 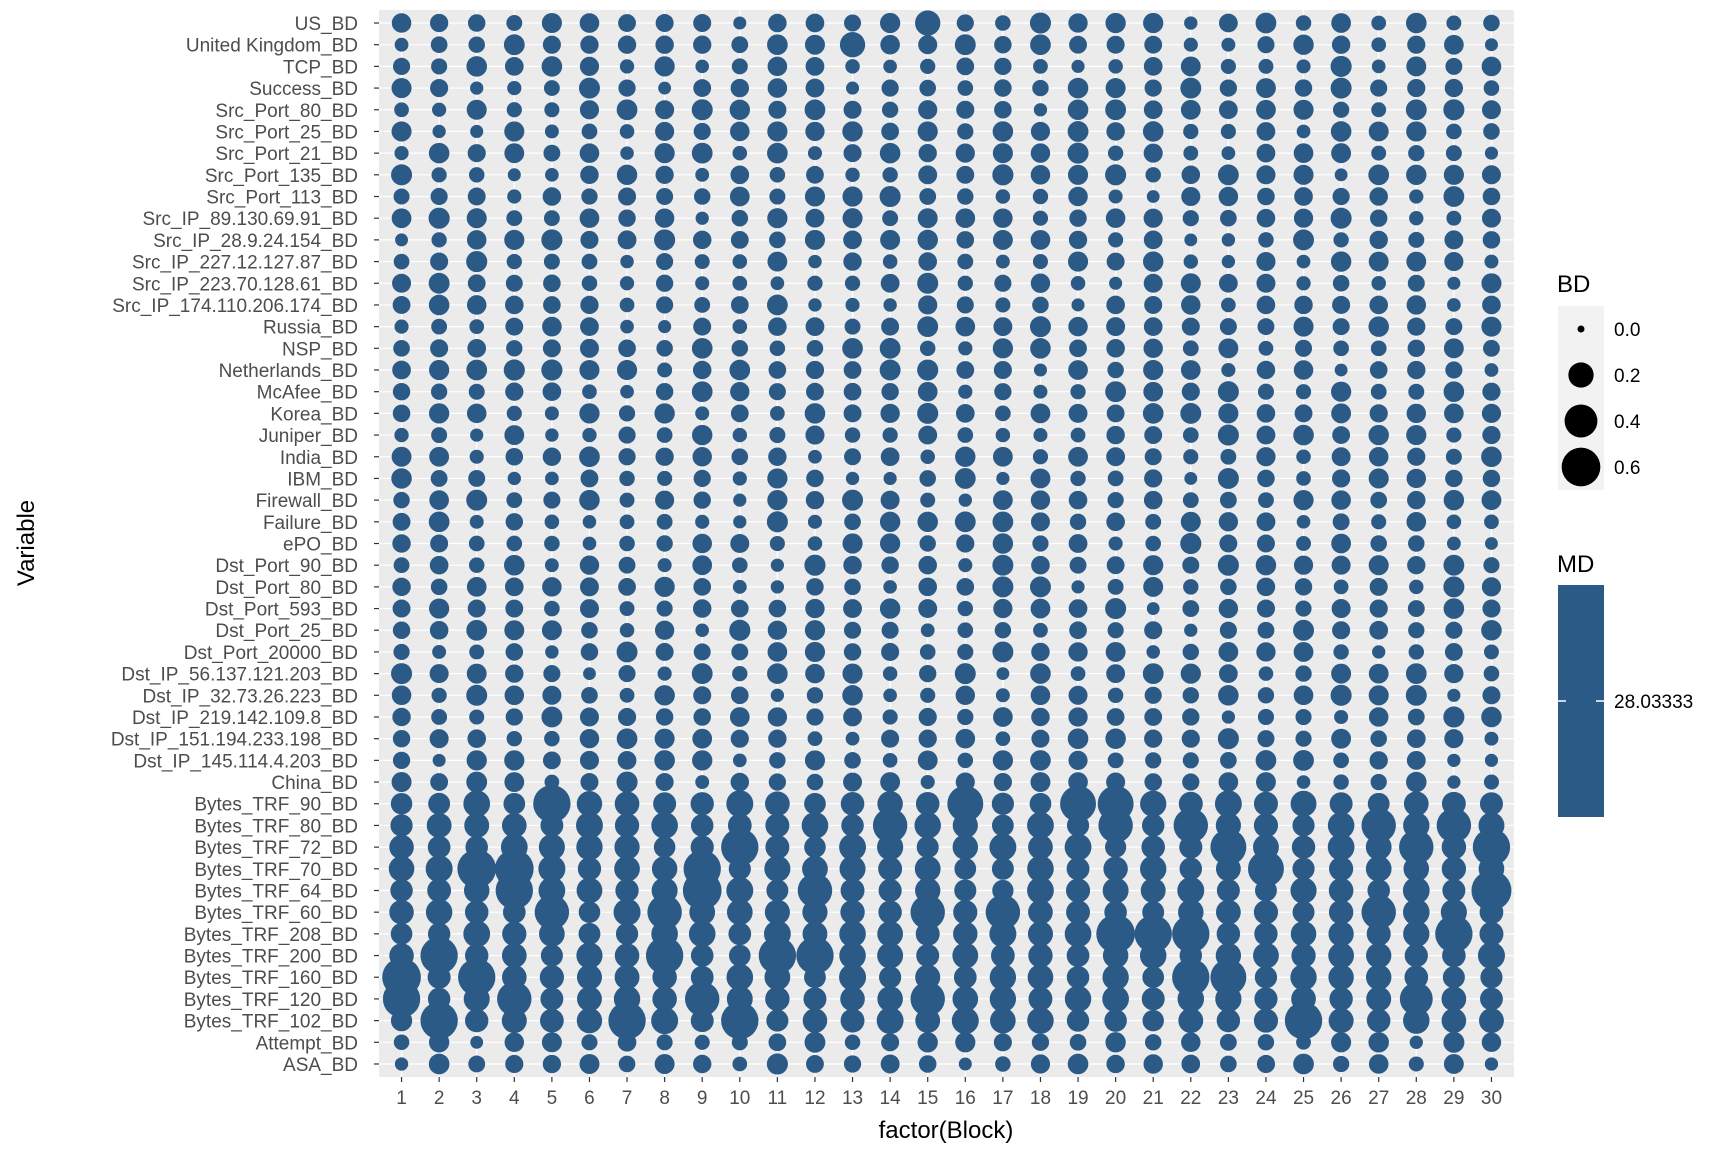 I want to click on x-tick-label: 29, so click(x=1453, y=1098).